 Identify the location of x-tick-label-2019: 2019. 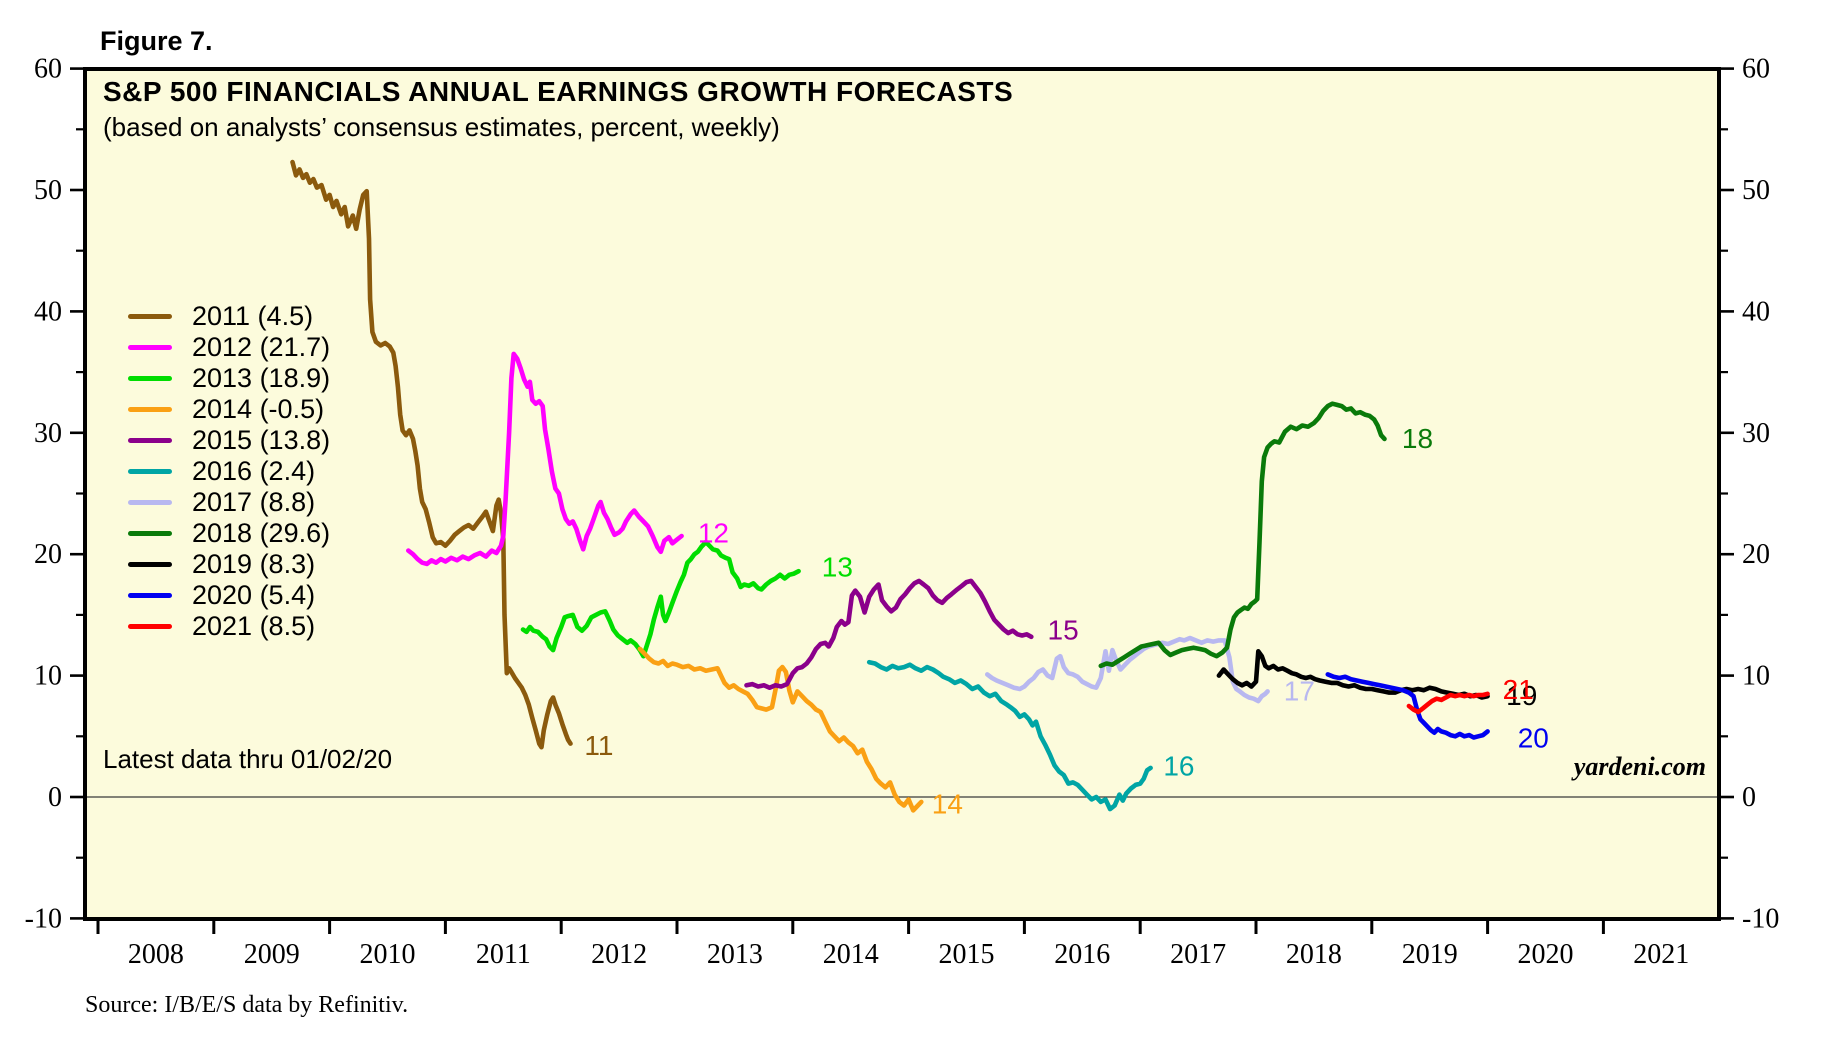
(1430, 954).